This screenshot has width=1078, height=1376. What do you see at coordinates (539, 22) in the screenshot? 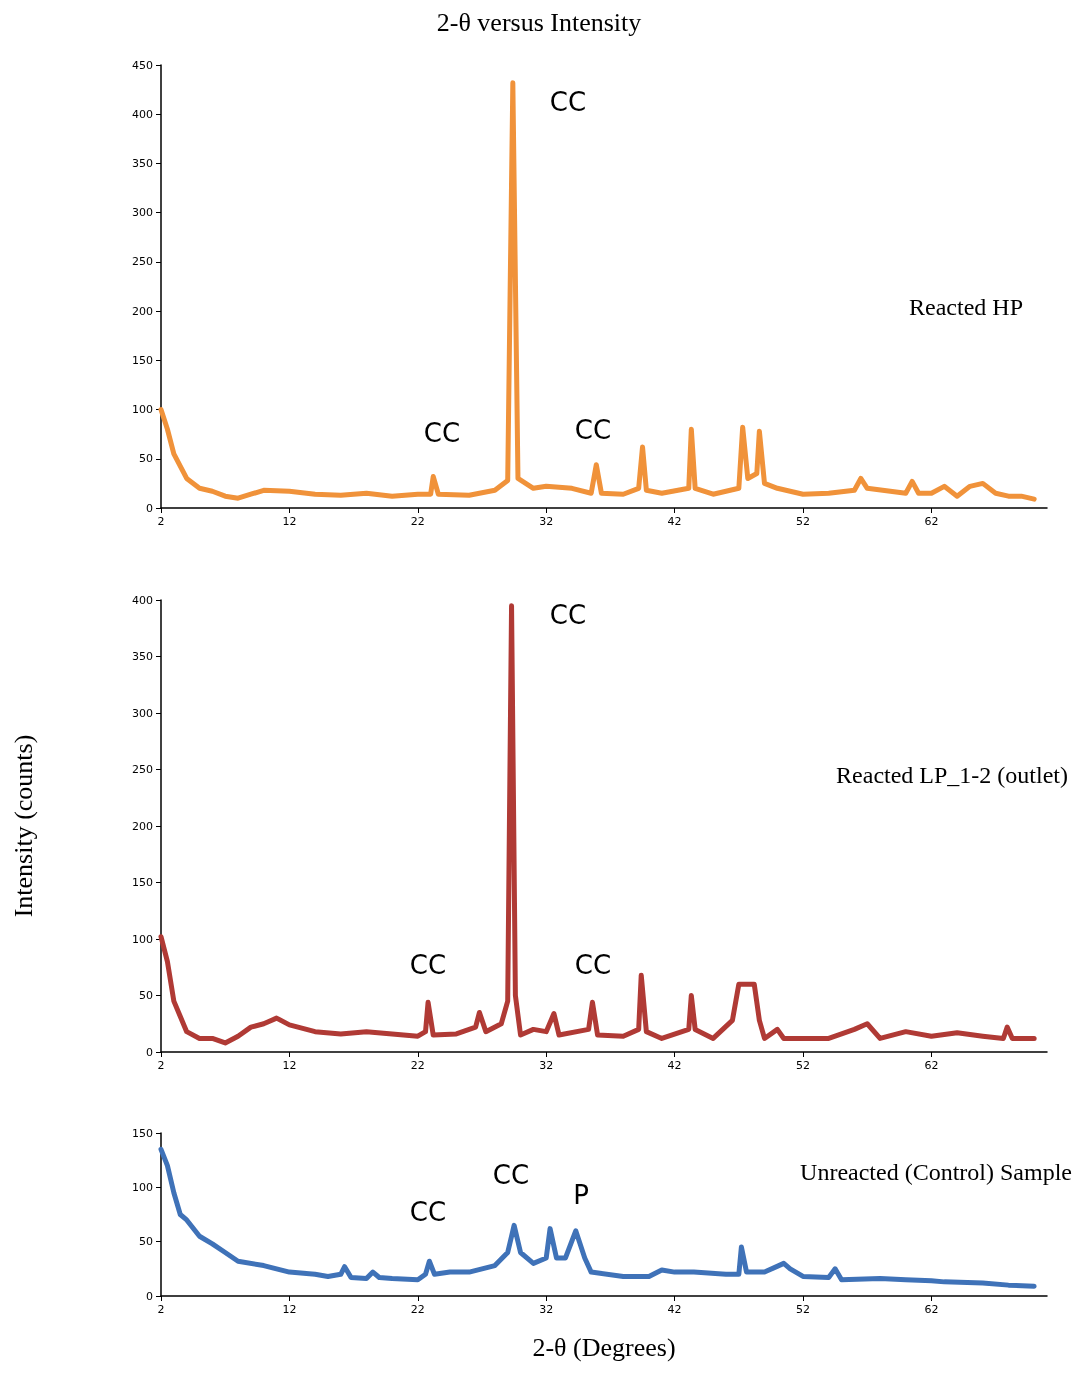
I see `chart-title: 2-θ versus Intensity` at bounding box center [539, 22].